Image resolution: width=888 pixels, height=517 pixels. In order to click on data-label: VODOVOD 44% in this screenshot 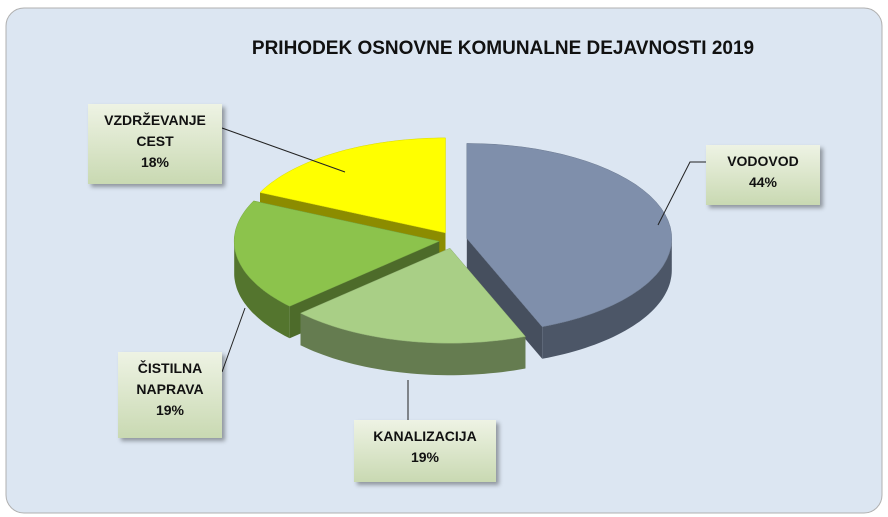, I will do `click(763, 175)`.